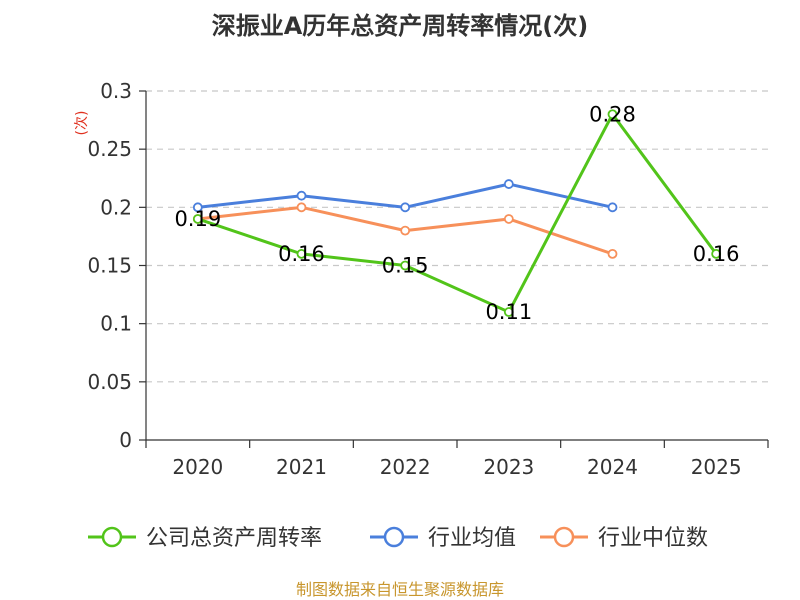 The image size is (800, 600). I want to click on data-label-2020: 0.19, so click(197, 219).